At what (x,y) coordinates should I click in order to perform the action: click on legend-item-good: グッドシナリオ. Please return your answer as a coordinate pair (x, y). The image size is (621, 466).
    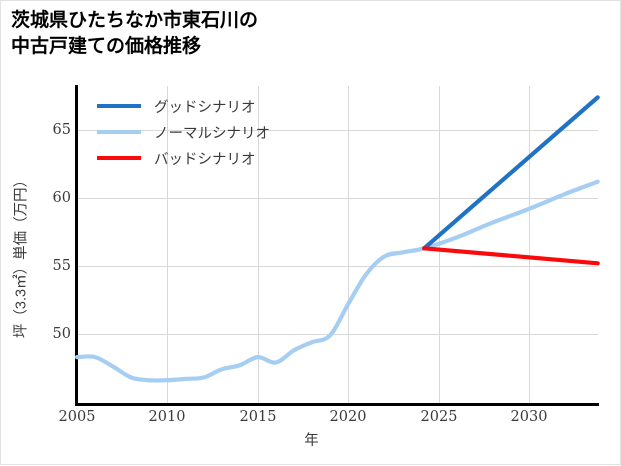
    Looking at the image, I should click on (207, 106).